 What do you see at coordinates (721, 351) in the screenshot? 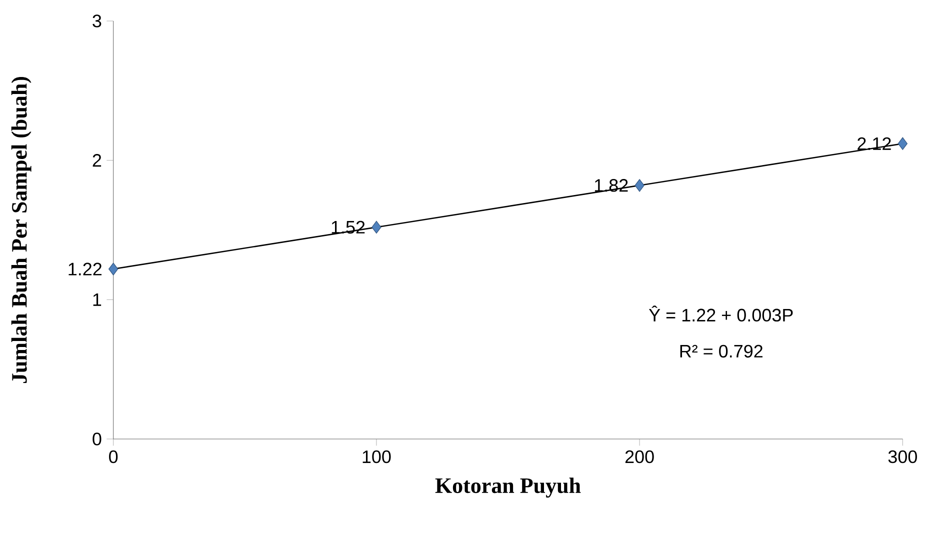
I see `annotation: R² = 0.792` at bounding box center [721, 351].